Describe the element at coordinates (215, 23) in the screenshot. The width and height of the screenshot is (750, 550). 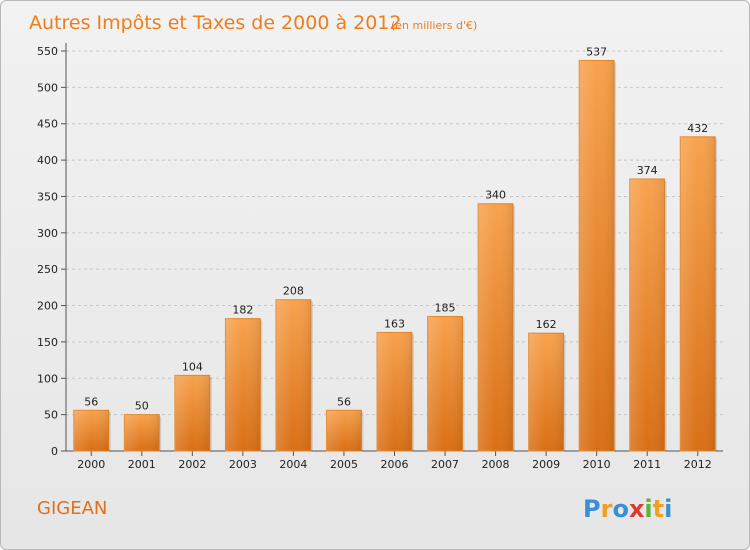
I see `chart-title: Autres Impôts et Taxes de 2000 à 2012` at that location.